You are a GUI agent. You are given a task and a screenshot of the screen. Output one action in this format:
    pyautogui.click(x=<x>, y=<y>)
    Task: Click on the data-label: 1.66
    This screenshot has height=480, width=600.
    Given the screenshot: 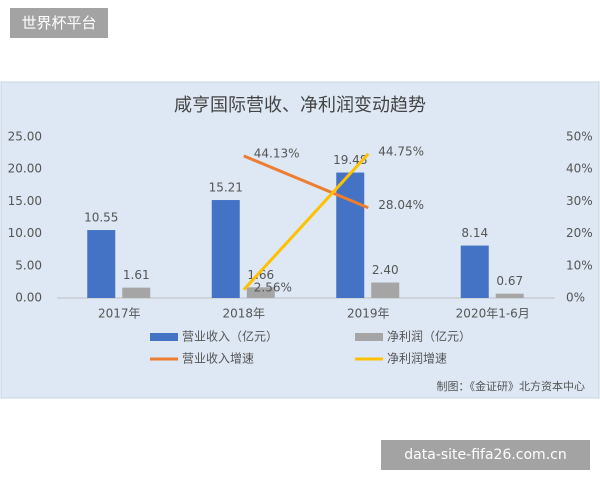 What is the action you would take?
    pyautogui.click(x=260, y=275)
    